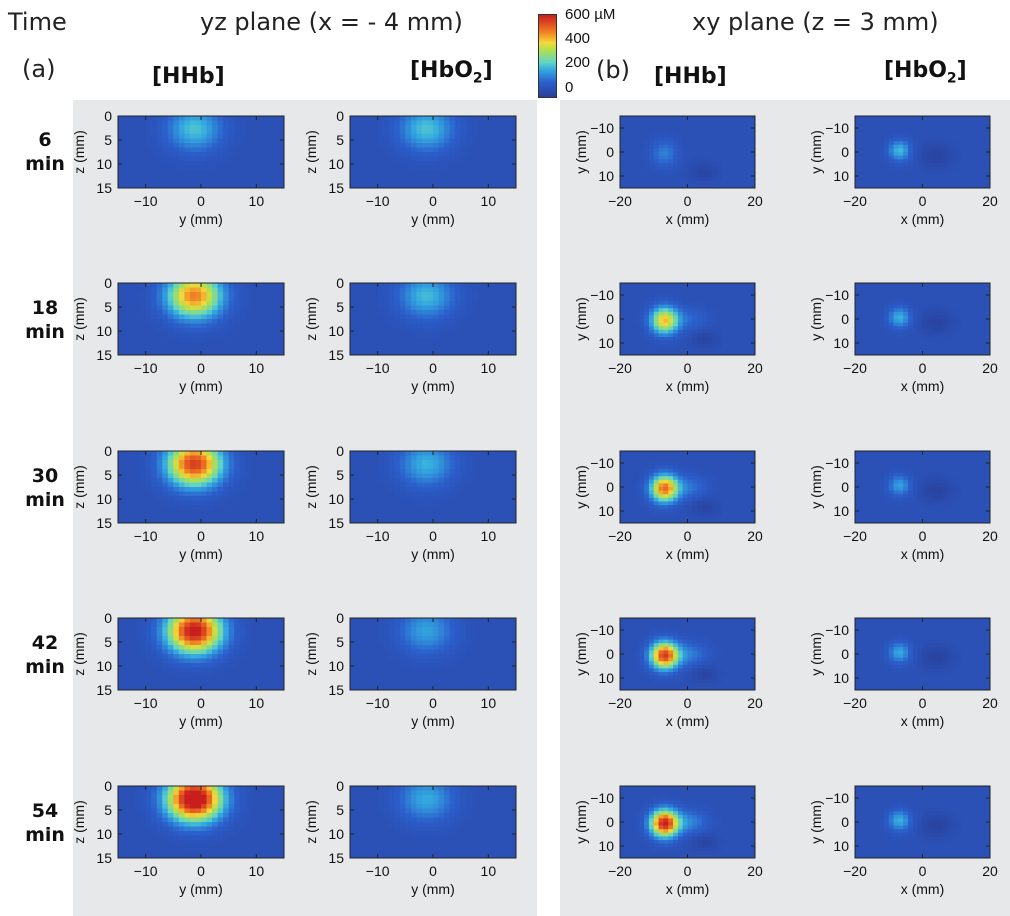  What do you see at coordinates (578, 38) in the screenshot?
I see `colorbar-label-400: 400` at bounding box center [578, 38].